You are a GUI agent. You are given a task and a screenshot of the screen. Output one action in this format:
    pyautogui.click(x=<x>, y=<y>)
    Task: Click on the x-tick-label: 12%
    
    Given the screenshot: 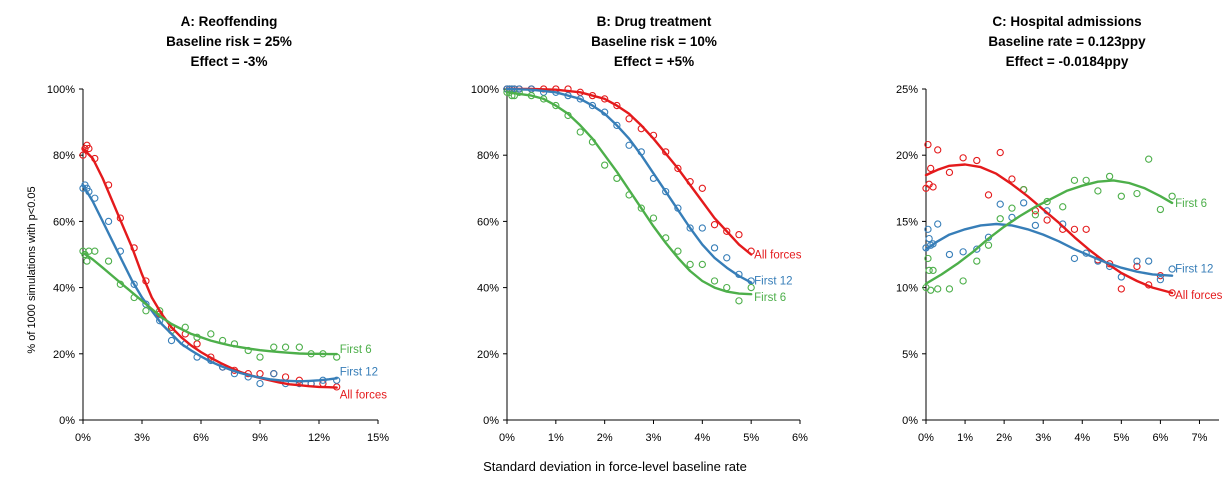 What is the action you would take?
    pyautogui.click(x=319, y=438)
    